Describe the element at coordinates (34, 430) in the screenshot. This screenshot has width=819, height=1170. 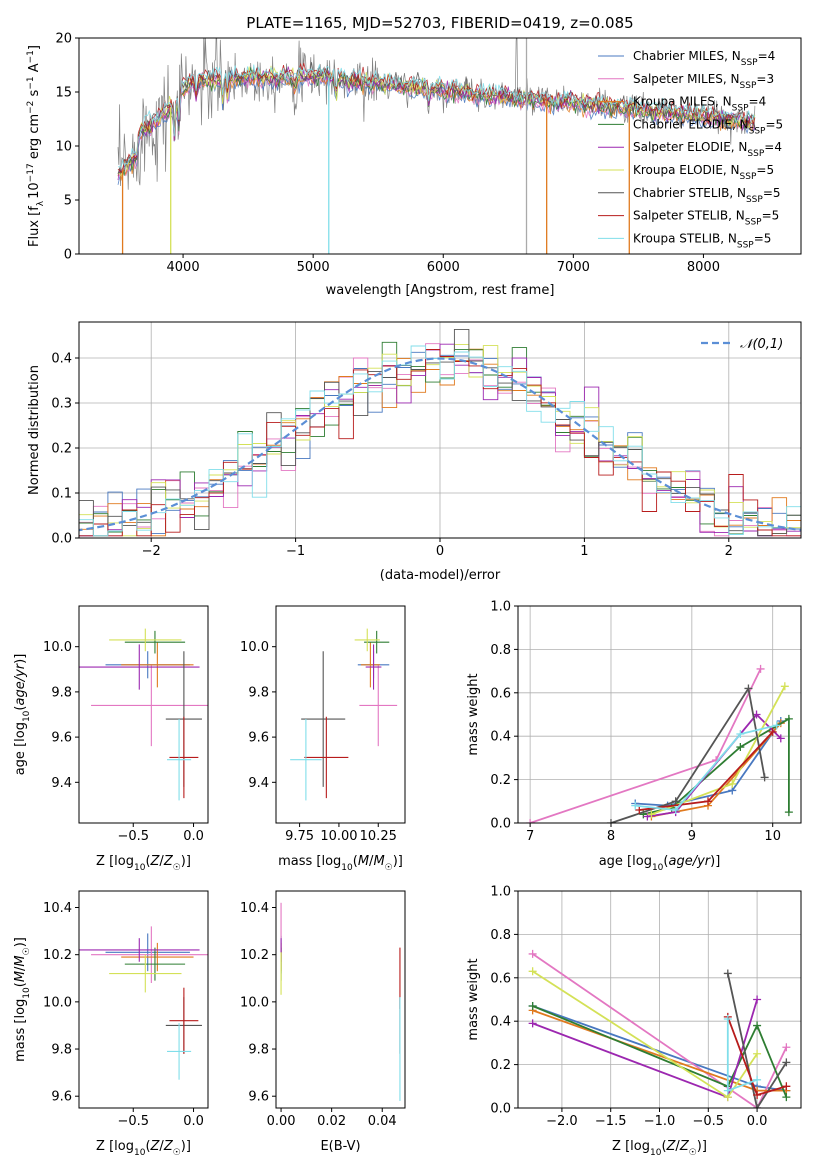
I see `y-axis-label: Normed distribution` at that location.